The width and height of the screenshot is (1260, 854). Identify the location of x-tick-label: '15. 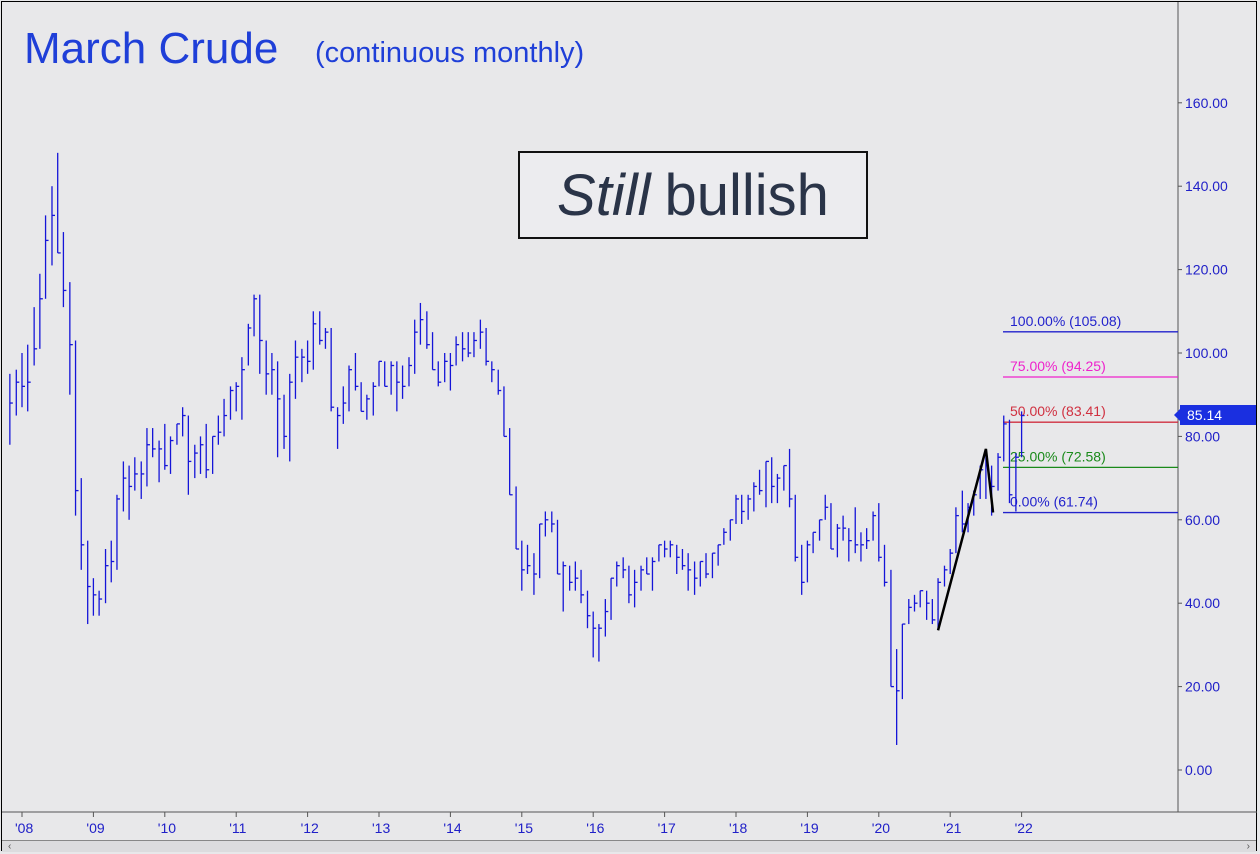
(524, 828).